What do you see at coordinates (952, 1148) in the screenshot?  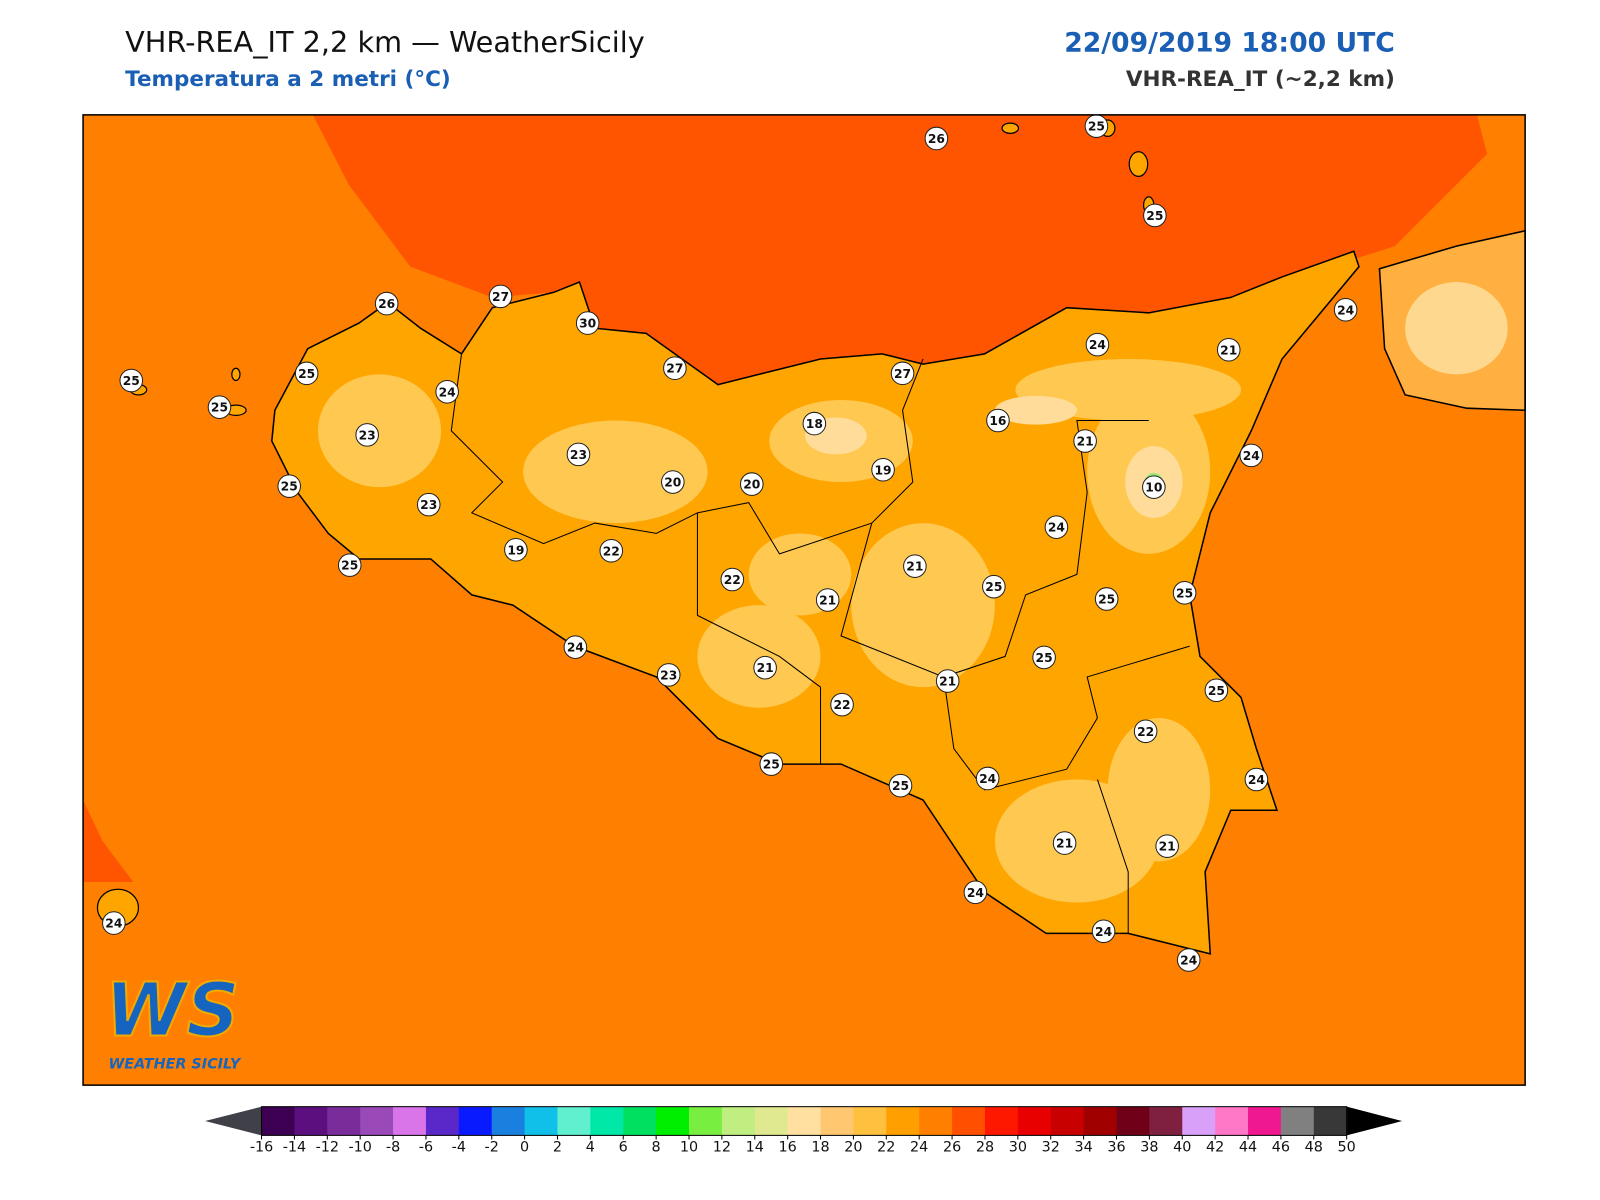 I see `colorbar-tick-label: 26` at bounding box center [952, 1148].